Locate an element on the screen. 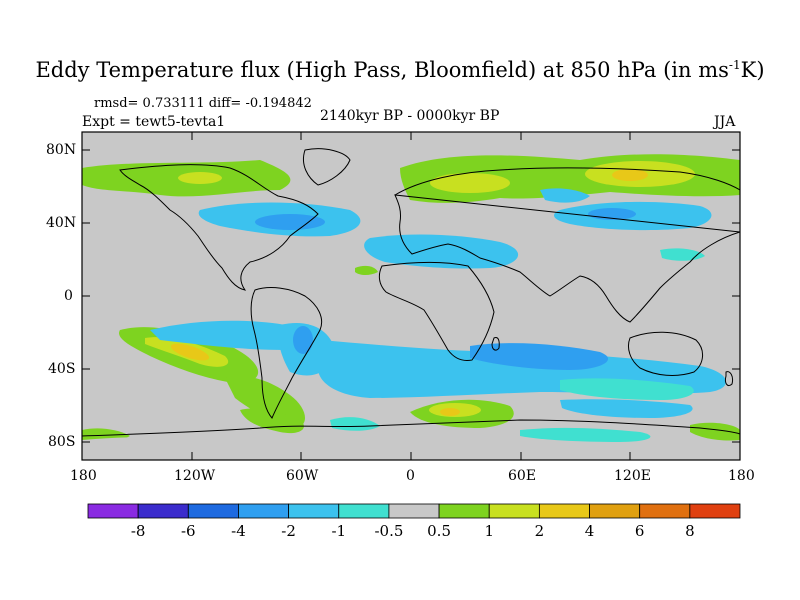 This screenshot has width=800, height=600. lon-tick-180e: 180 is located at coordinates (741, 476).